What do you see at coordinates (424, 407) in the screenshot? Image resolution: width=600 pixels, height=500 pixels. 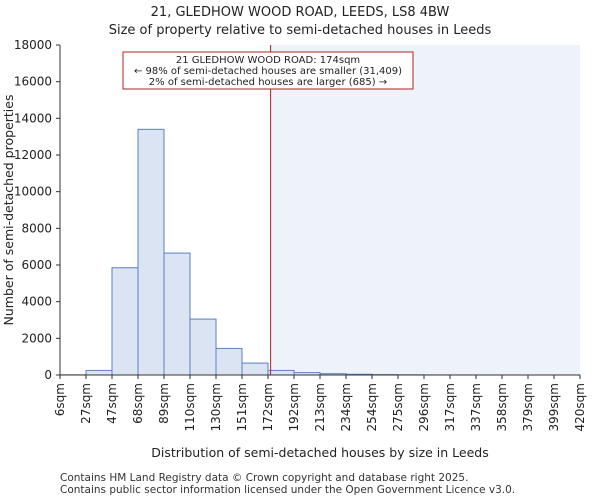 I see `x-tick-label: 296sqm` at bounding box center [424, 407].